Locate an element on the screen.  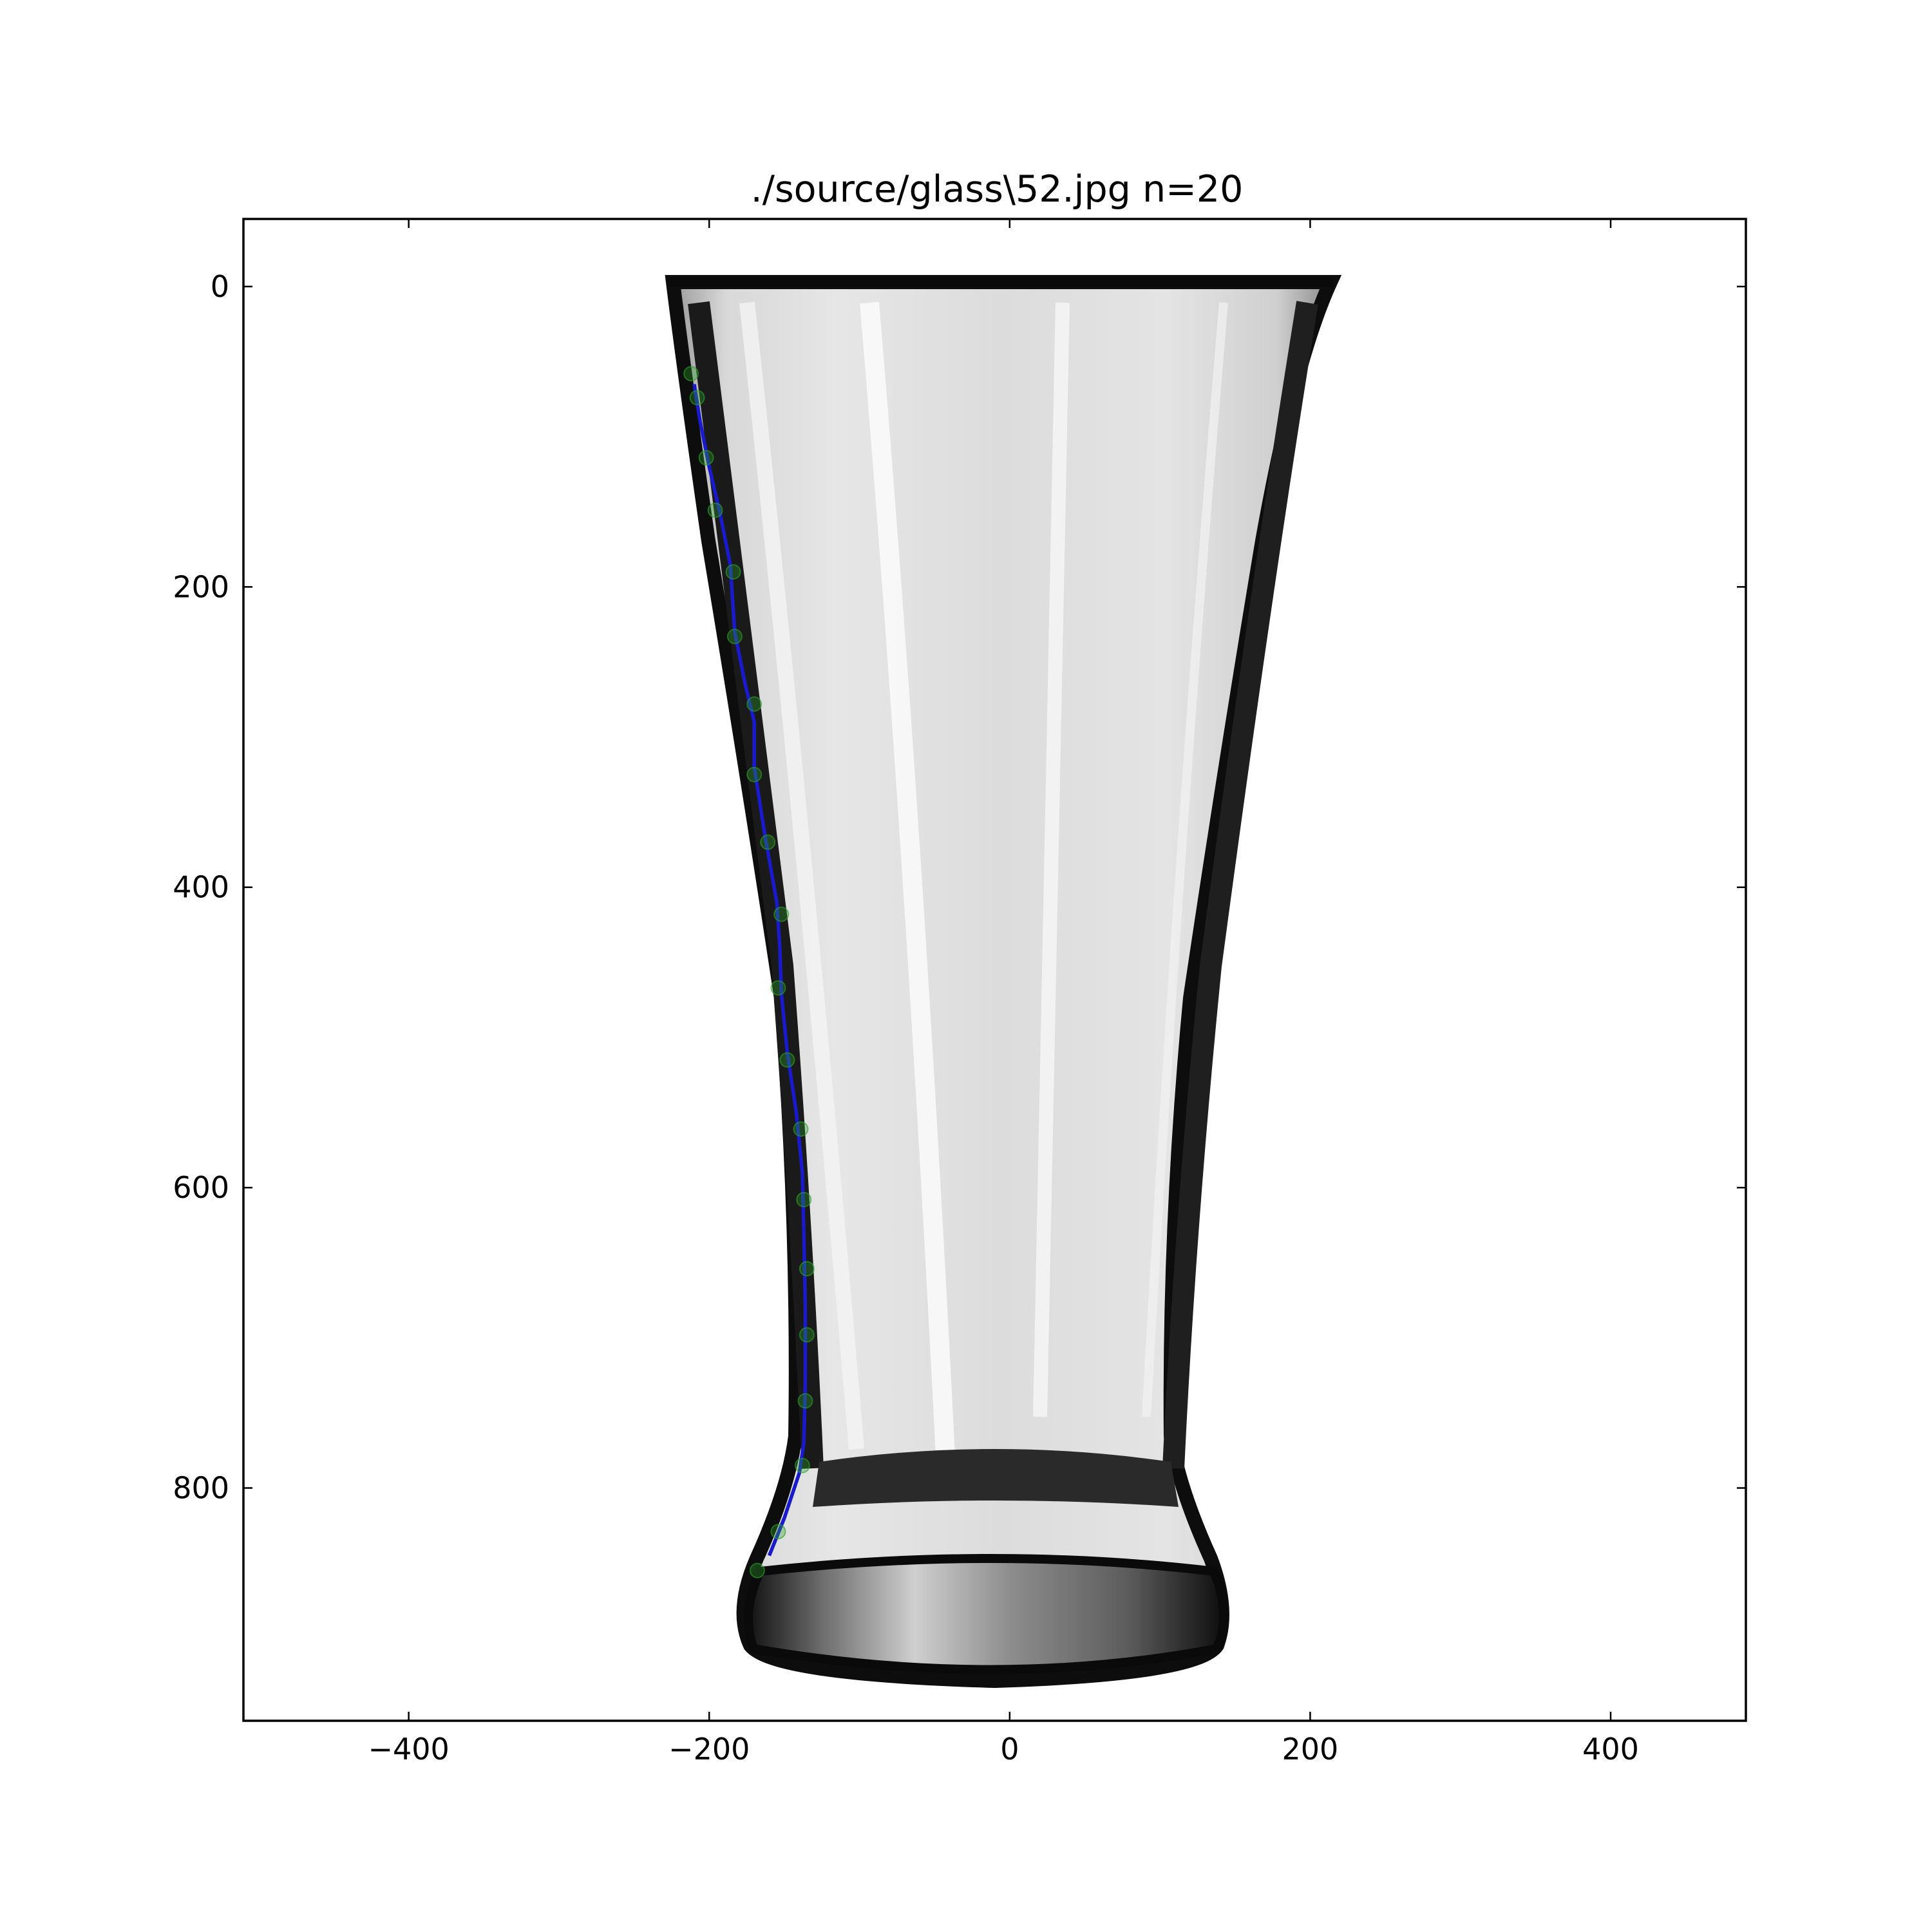
x-tick-label: 0 is located at coordinates (1009, 1749).